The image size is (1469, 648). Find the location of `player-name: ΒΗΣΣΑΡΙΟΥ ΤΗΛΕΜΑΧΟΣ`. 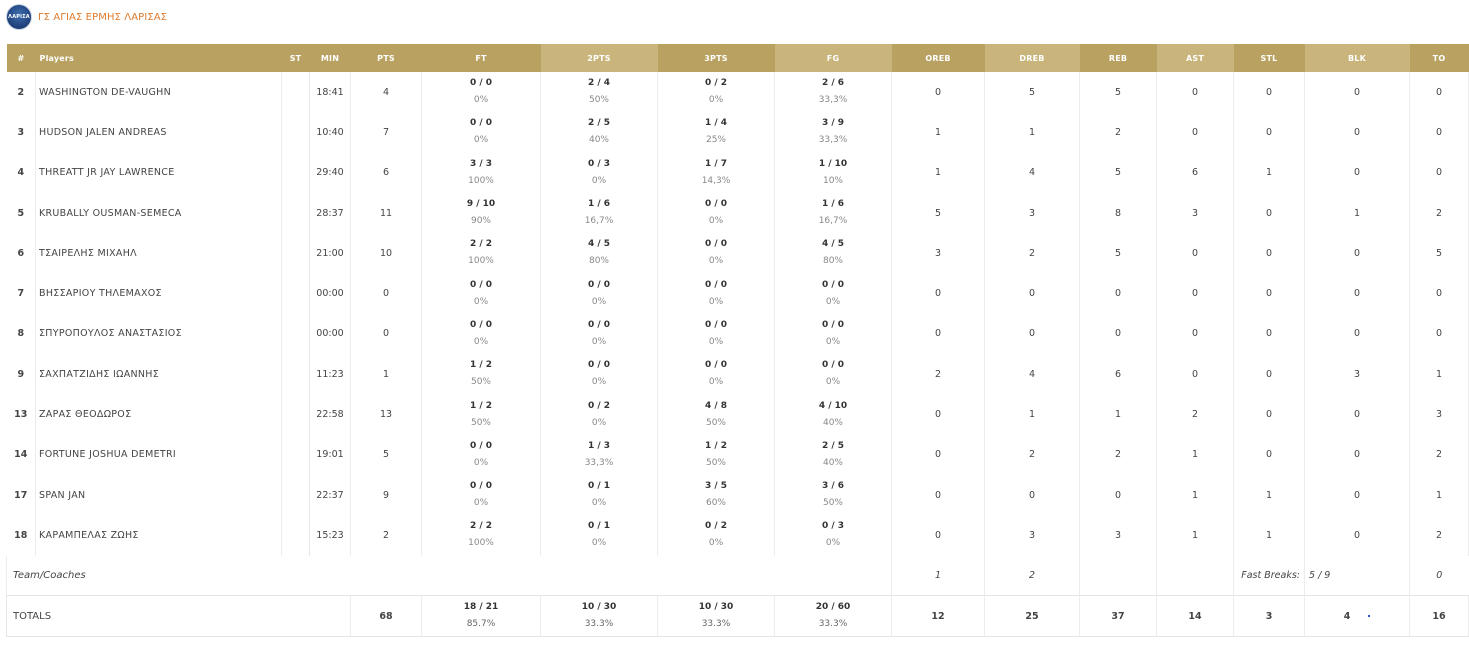

player-name: ΒΗΣΣΑΡΙΟΥ ΤΗΛΕΜΑΧΟΣ is located at coordinates (158, 293).